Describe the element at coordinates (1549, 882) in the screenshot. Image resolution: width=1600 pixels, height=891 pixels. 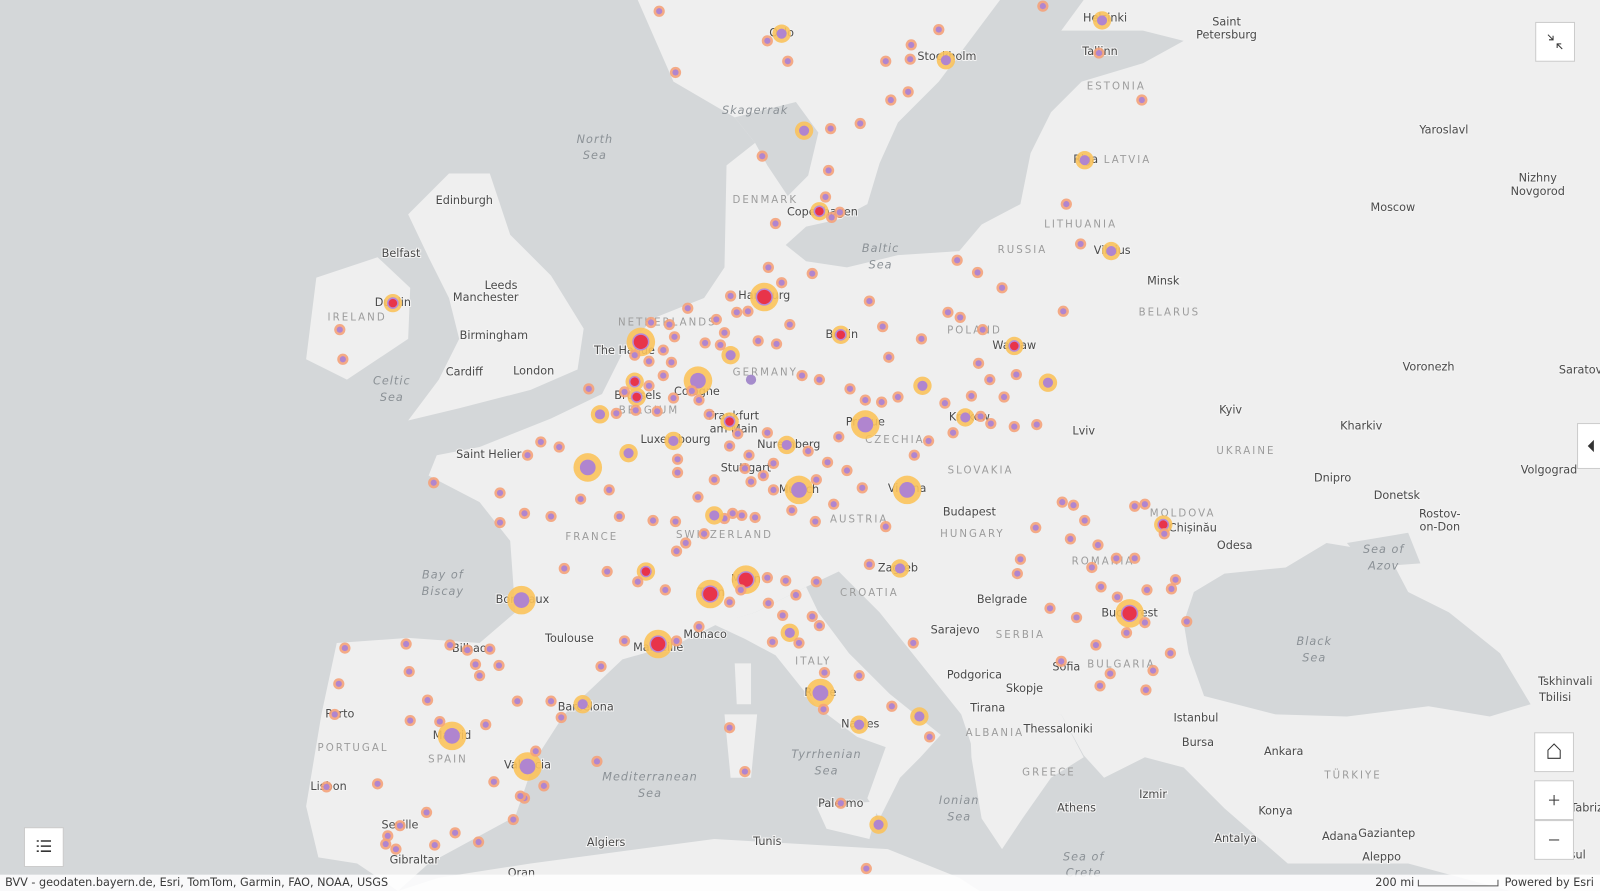
I see `powered-by: Powered by Esri` at that location.